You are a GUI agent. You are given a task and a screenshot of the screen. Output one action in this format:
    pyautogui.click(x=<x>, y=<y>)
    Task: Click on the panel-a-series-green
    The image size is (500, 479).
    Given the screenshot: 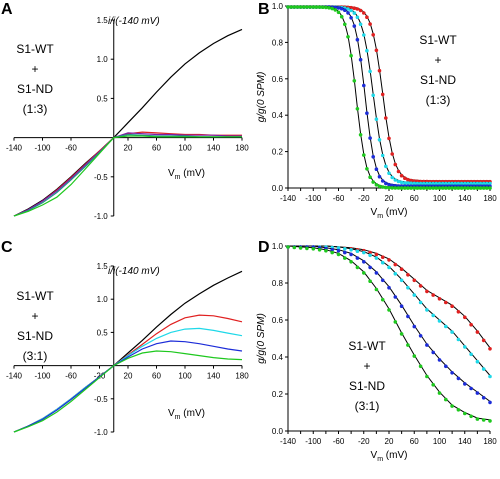 What is the action you would take?
    pyautogui.click(x=127, y=176)
    